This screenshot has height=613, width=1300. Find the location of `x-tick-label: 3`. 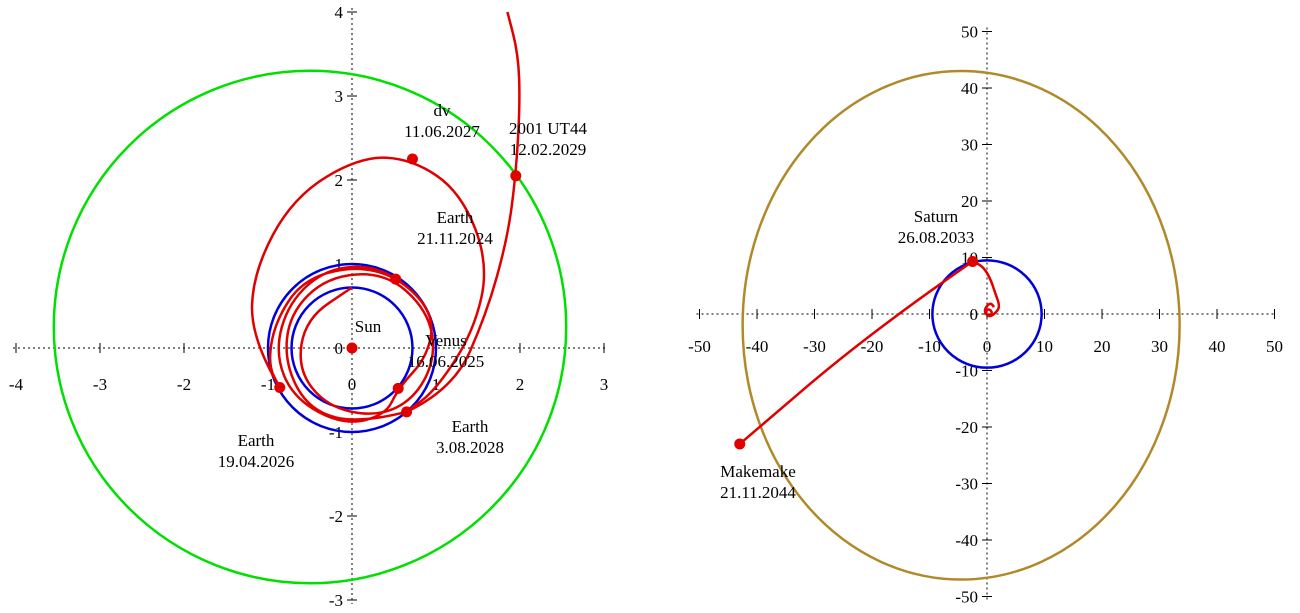

x-tick-label: 3 is located at coordinates (604, 384).